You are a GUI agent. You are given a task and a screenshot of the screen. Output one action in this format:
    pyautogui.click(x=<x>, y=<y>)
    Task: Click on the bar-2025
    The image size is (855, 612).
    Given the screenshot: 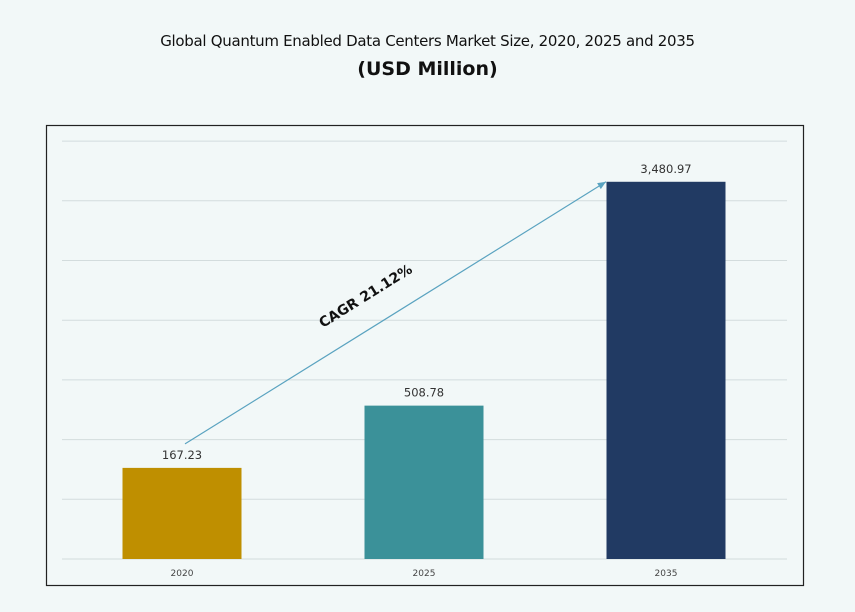 What is the action you would take?
    pyautogui.click(x=424, y=482)
    